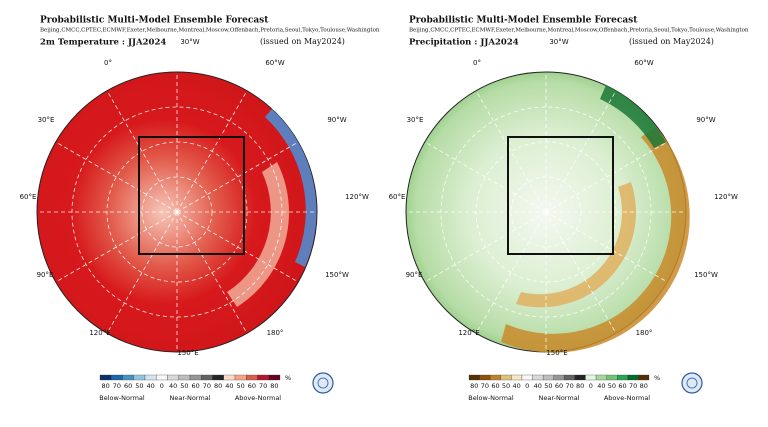  I want to click on wet-edge, so click(633, 116).